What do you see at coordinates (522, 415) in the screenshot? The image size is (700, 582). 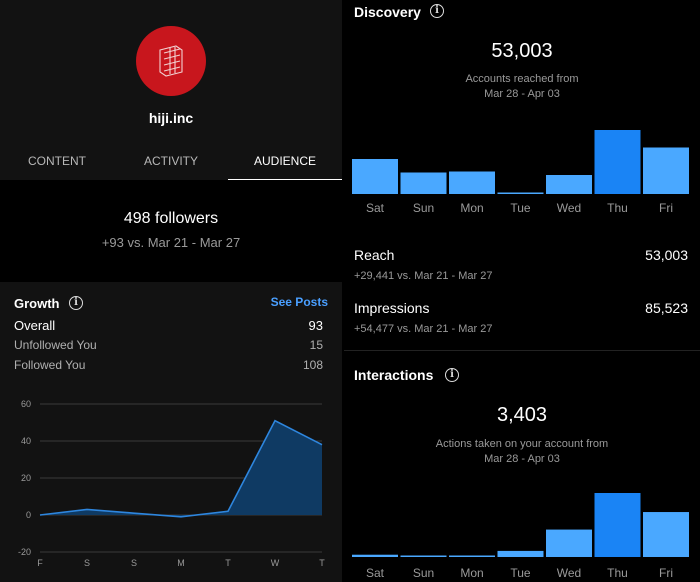 I see `interactions-total: 3,403` at bounding box center [522, 415].